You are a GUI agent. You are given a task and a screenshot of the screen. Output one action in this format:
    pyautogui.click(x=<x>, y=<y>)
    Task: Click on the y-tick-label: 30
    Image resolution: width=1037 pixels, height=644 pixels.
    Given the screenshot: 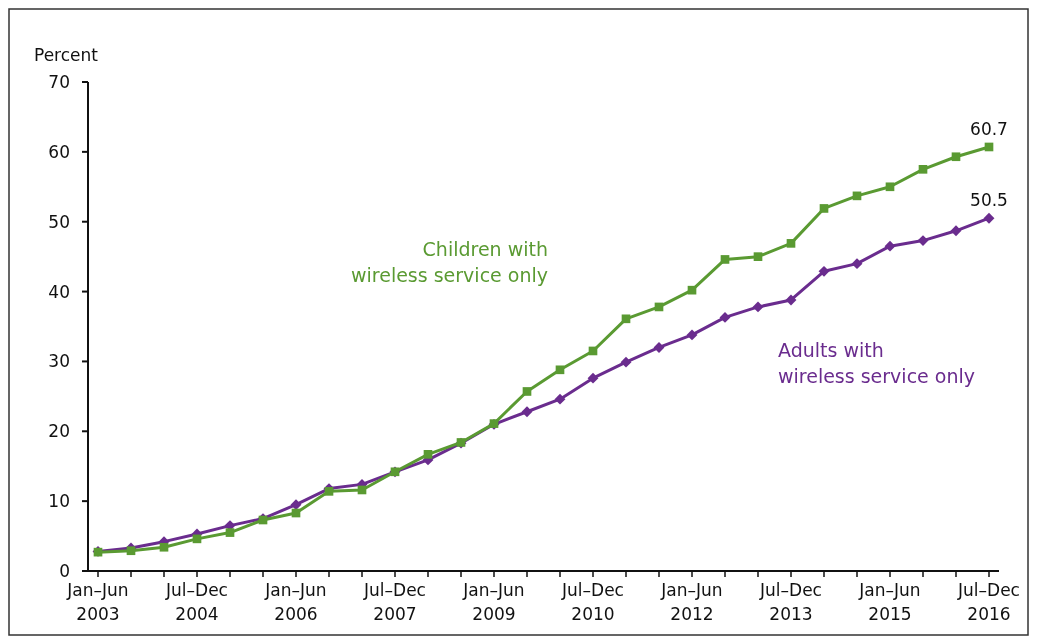 What is the action you would take?
    pyautogui.click(x=59, y=361)
    